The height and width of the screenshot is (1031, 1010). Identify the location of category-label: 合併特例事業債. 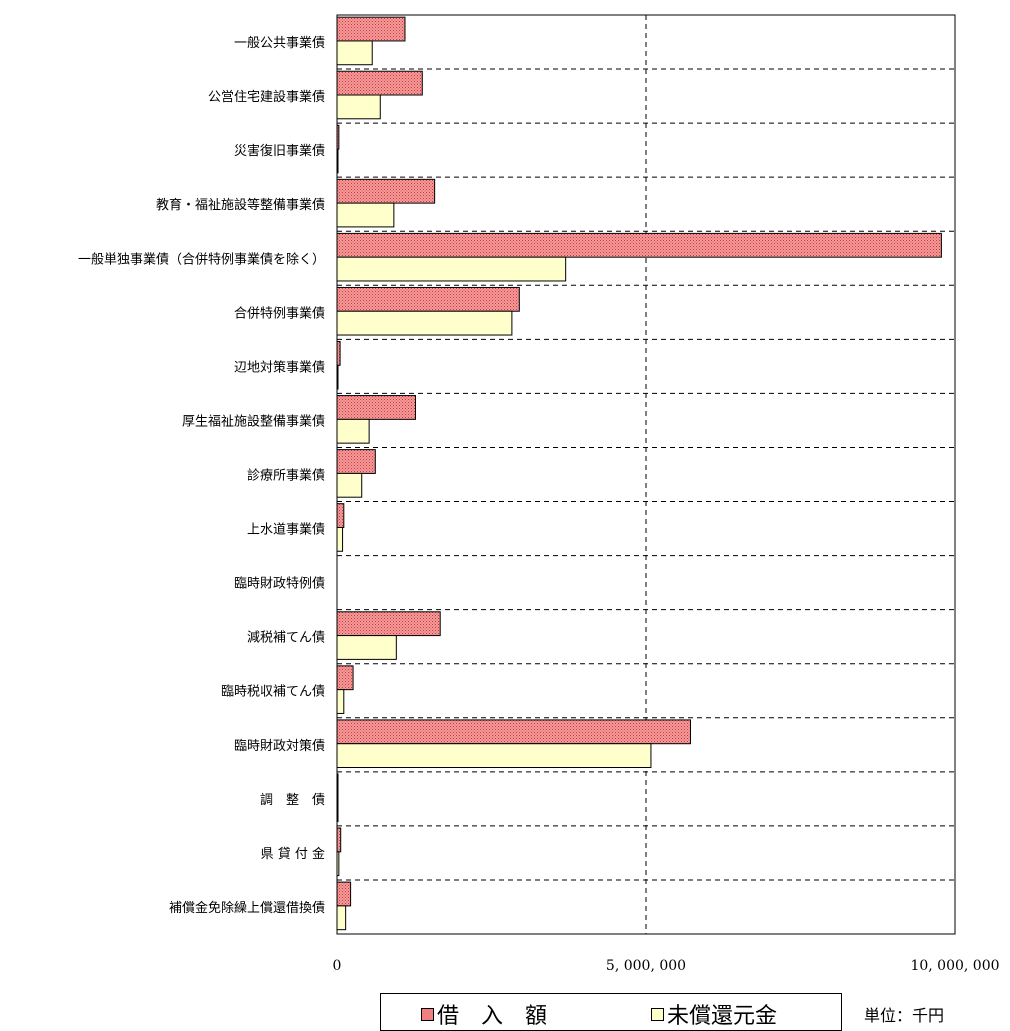
(279, 313).